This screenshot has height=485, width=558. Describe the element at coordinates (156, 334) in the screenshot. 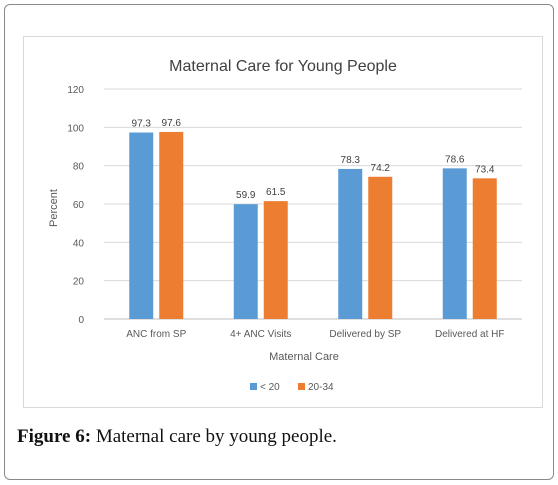

I see `x-tick-label: ANC from SP` at that location.